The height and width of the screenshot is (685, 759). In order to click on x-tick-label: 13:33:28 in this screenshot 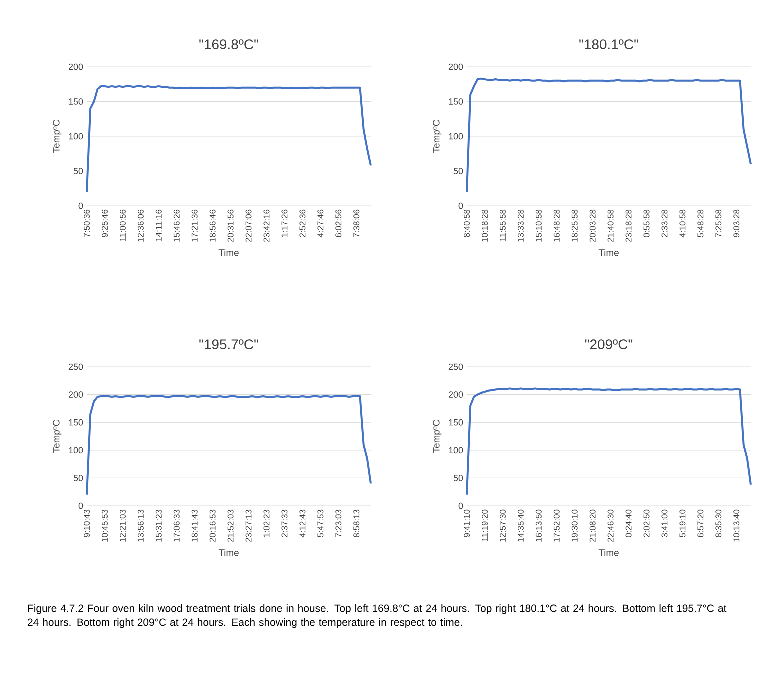, I will do `click(521, 226)`.